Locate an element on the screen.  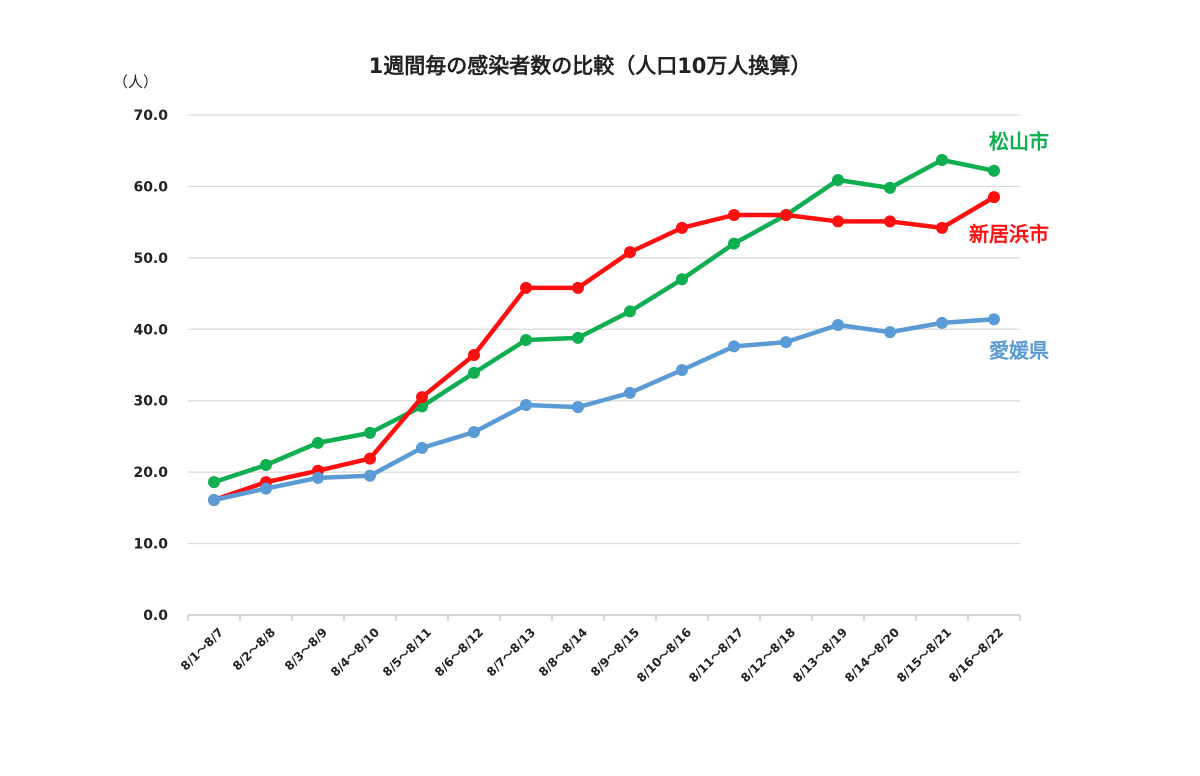
chart-title: 1週間毎の感染者数の比較（人口10万人換算） is located at coordinates (590, 66).